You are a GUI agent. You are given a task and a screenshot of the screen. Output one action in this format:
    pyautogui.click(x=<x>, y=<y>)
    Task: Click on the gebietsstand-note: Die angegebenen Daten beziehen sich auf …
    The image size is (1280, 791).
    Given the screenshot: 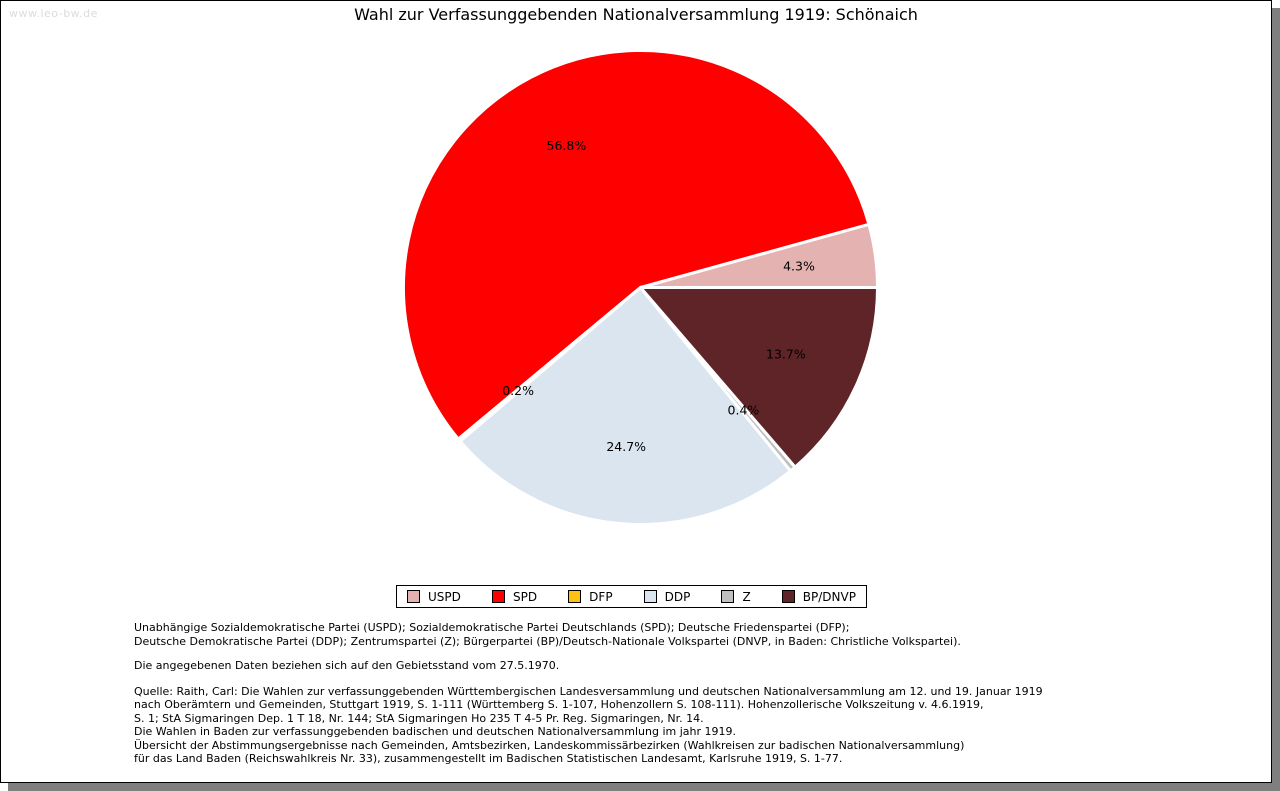 What is the action you would take?
    pyautogui.click(x=347, y=665)
    